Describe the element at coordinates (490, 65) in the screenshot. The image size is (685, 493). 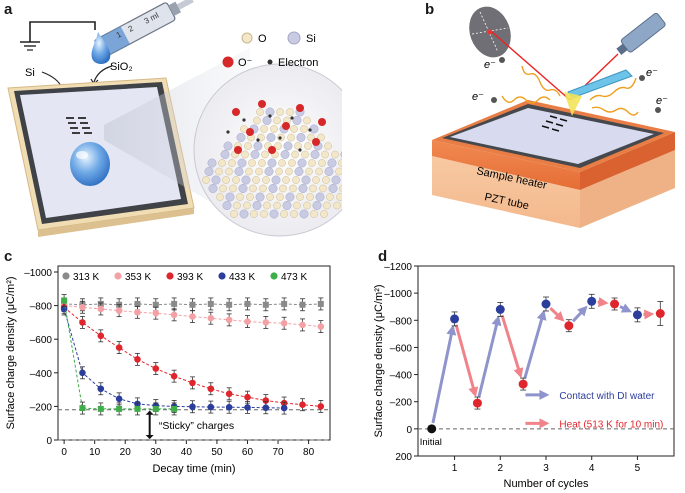
I see `electron-label-1: e⁻` at that location.